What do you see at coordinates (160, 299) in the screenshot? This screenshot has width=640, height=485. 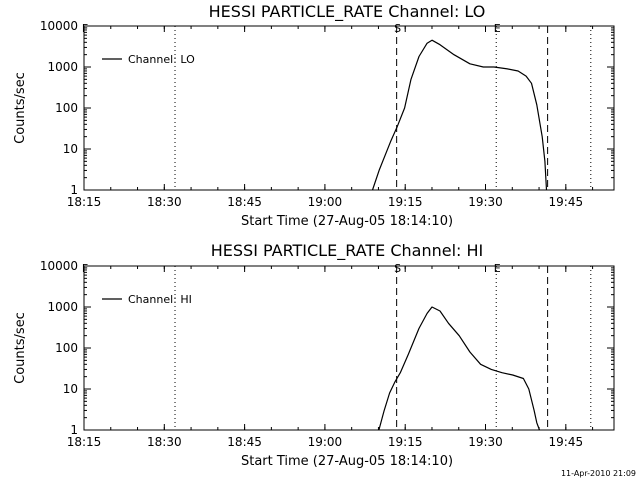 I see `legend-label: Channel: HI` at bounding box center [160, 299].